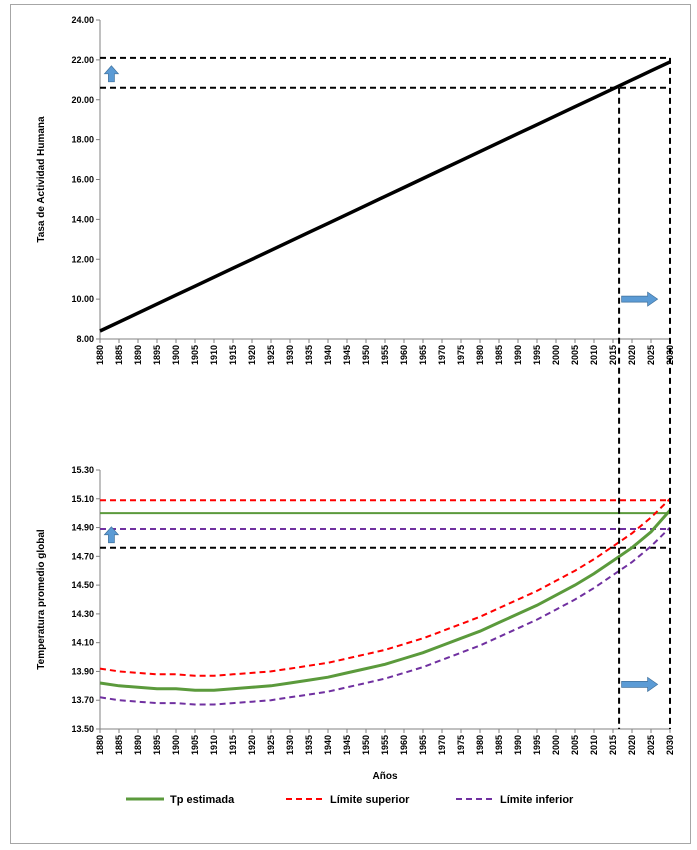 Image resolution: width=697 pixels, height=850 pixels. I want to click on y-tick-label: 13.90, so click(82, 671).